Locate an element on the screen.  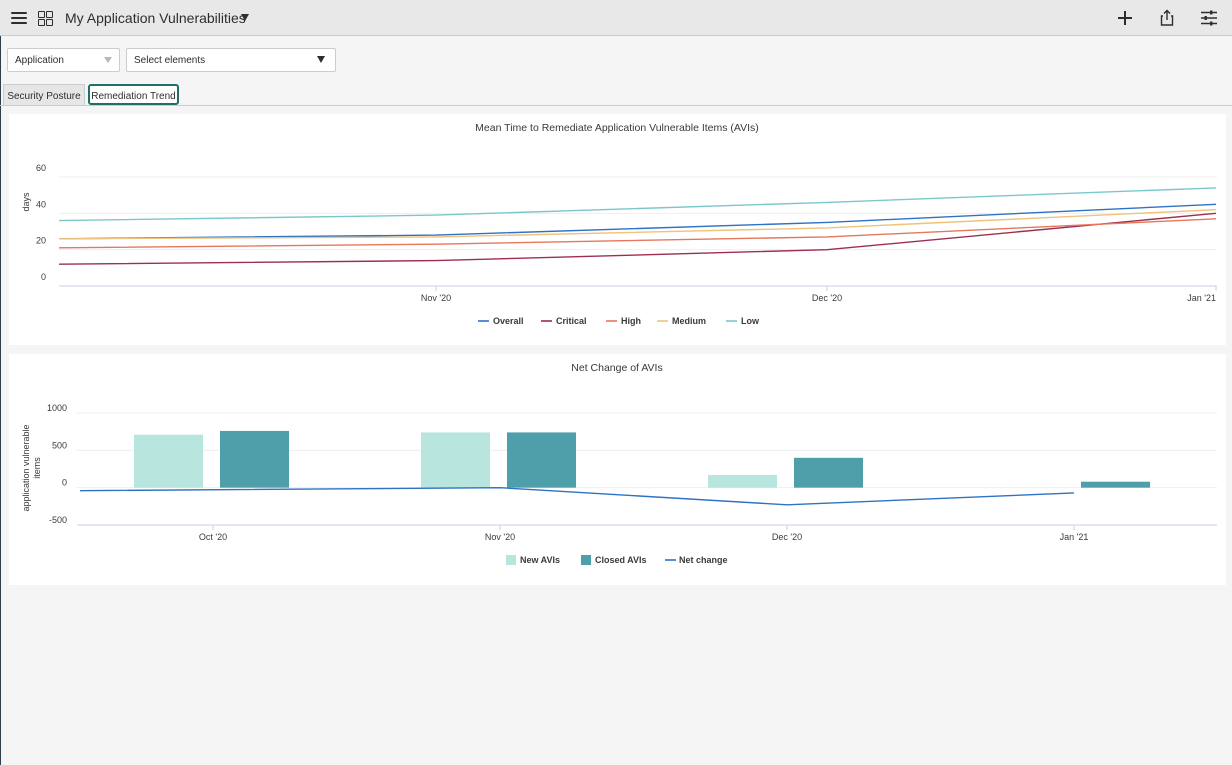
legend-label-net-change: Net change is located at coordinates (703, 560).